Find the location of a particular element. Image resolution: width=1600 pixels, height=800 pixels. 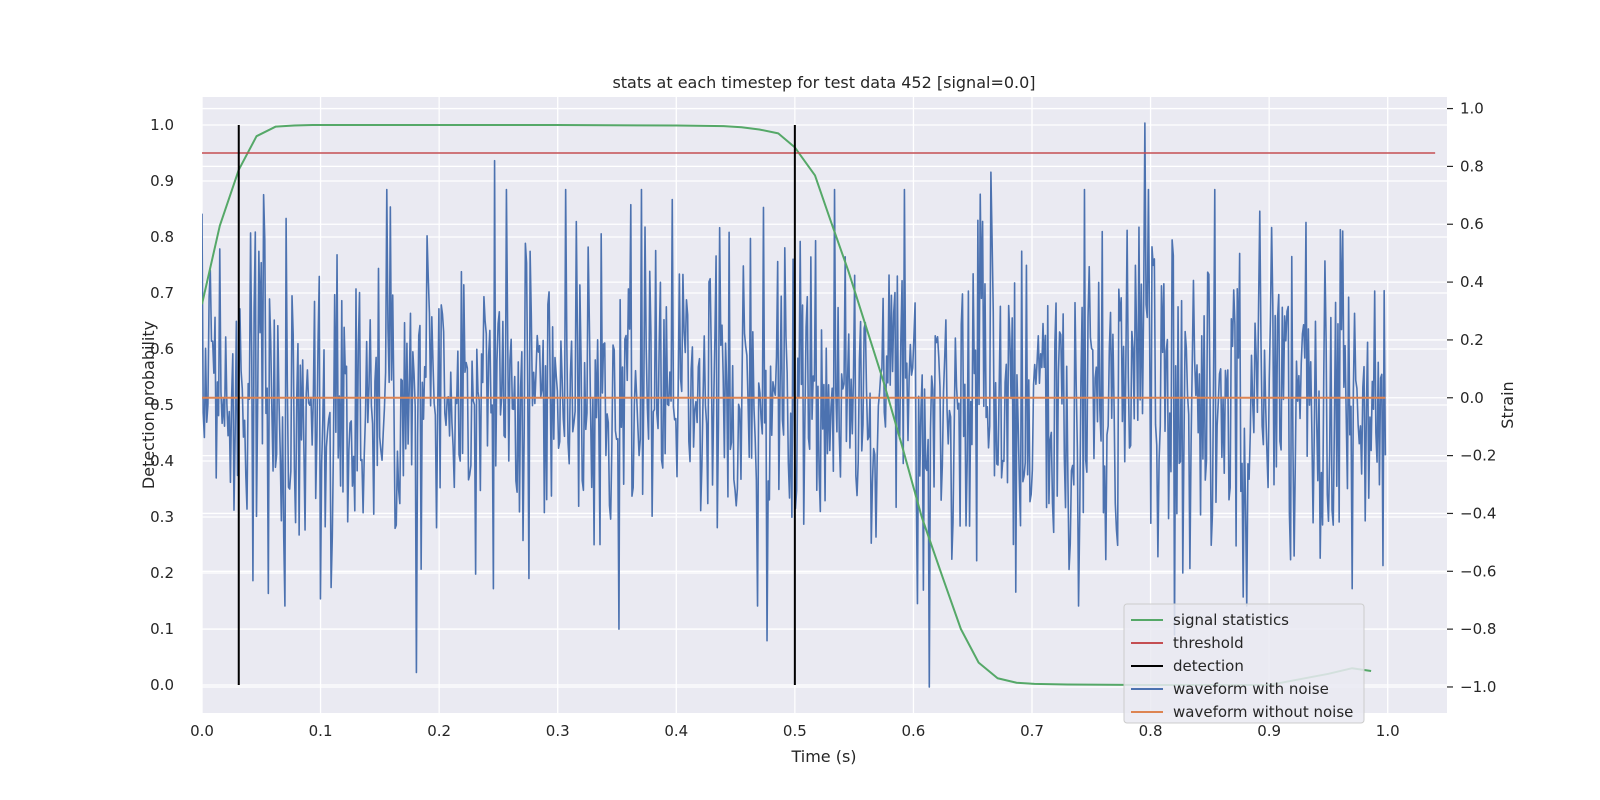

y-right-tick-label: 1.0 is located at coordinates (1472, 109).